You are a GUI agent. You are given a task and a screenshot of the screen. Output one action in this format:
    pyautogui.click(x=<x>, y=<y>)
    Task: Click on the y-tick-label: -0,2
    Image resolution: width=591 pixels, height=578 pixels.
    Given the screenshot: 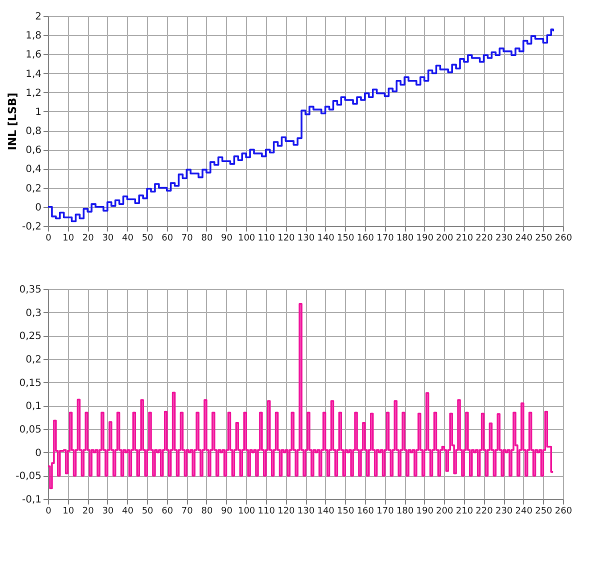 What is the action you would take?
    pyautogui.click(x=32, y=227)
    